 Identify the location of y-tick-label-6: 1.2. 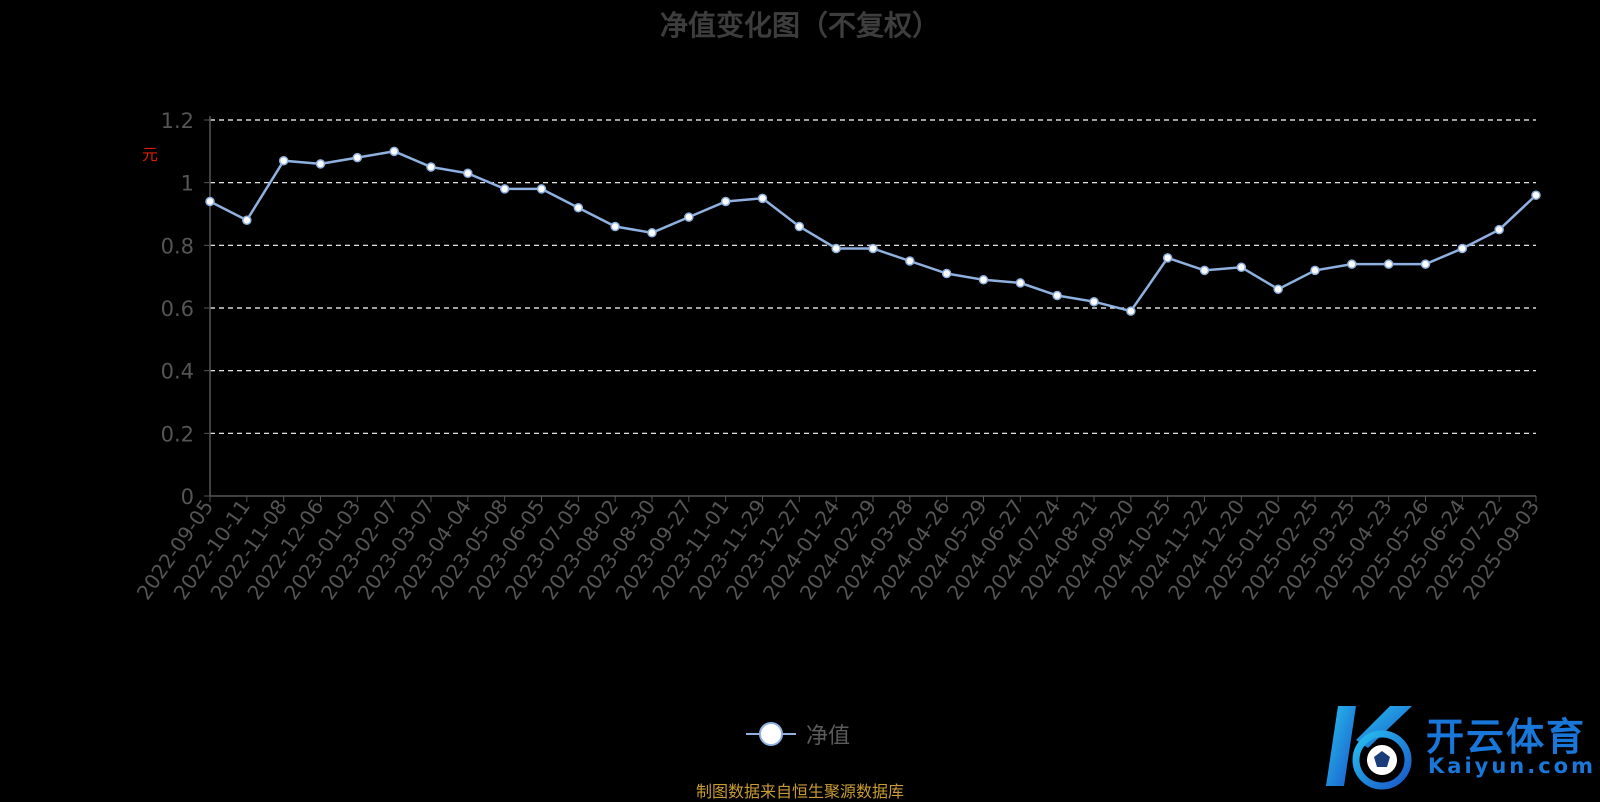
(177, 121).